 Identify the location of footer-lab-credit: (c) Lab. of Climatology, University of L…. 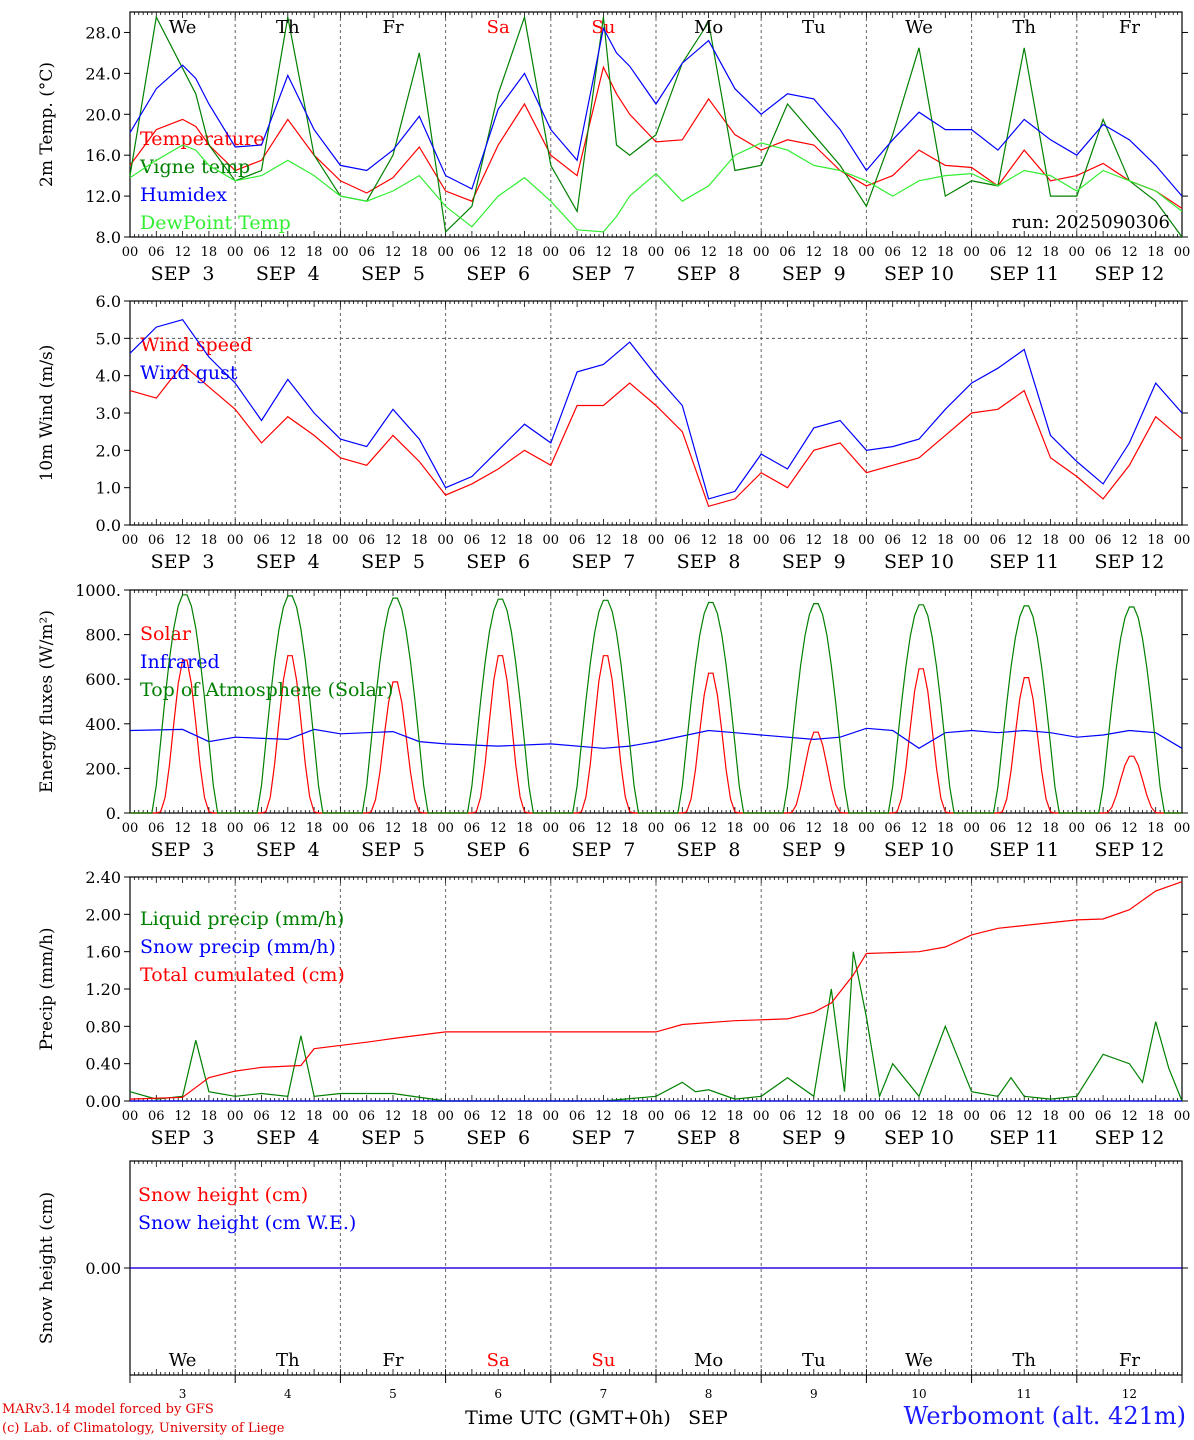
(143, 1428).